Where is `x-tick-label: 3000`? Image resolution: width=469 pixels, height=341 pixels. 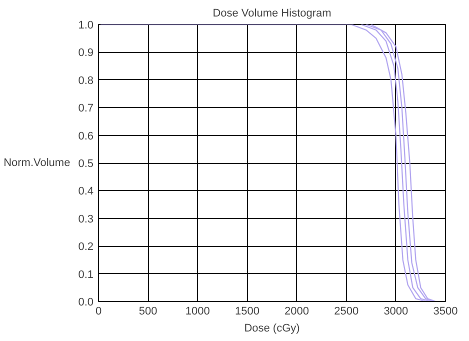
x-tick-label: 3000 is located at coordinates (396, 312).